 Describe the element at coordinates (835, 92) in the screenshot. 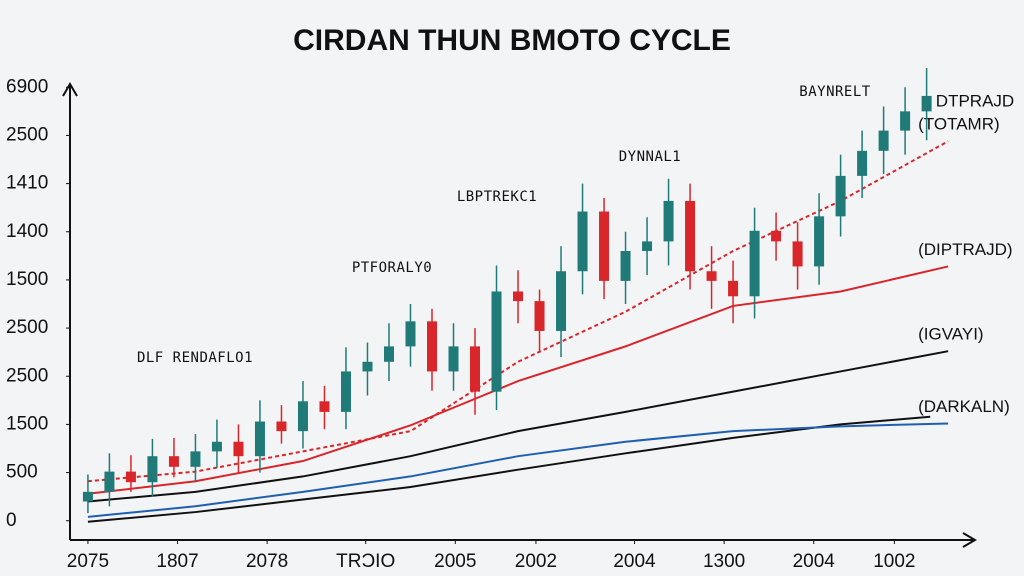

I see `annotation: BAYNRELT` at that location.